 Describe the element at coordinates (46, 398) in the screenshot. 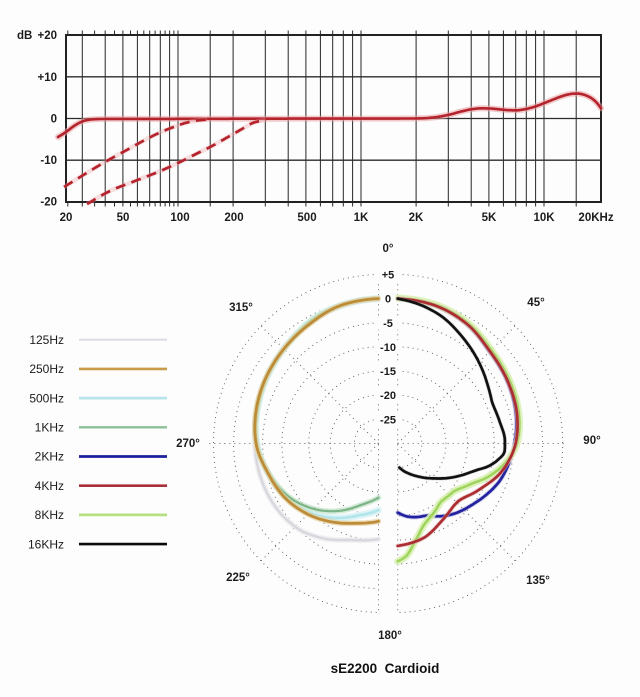

I see `svg-text: 500Hz` at that location.